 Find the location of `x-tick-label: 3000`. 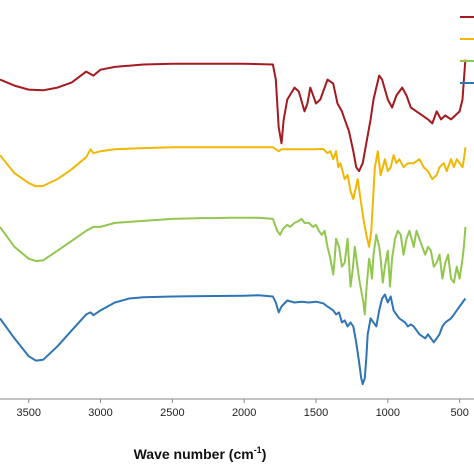

x-tick-label: 3000 is located at coordinates (100, 413).